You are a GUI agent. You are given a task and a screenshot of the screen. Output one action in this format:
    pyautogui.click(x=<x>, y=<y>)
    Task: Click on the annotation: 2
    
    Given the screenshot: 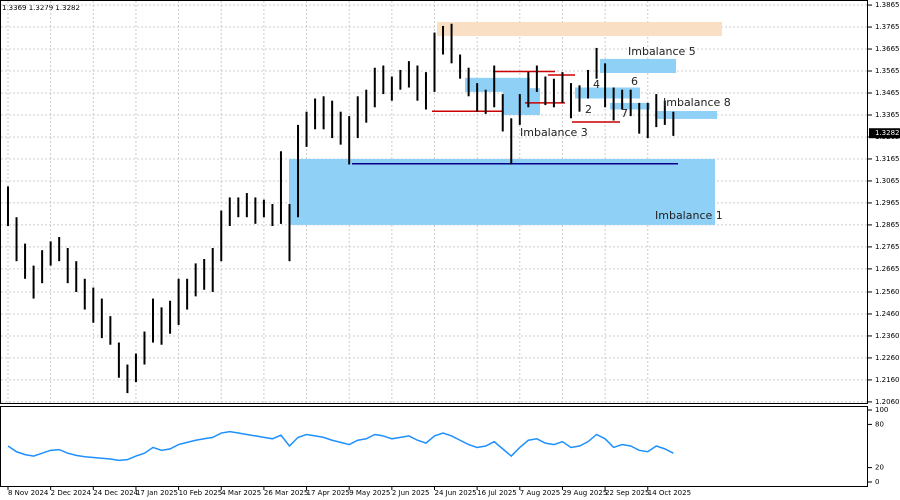 What is the action you would take?
    pyautogui.click(x=588, y=109)
    